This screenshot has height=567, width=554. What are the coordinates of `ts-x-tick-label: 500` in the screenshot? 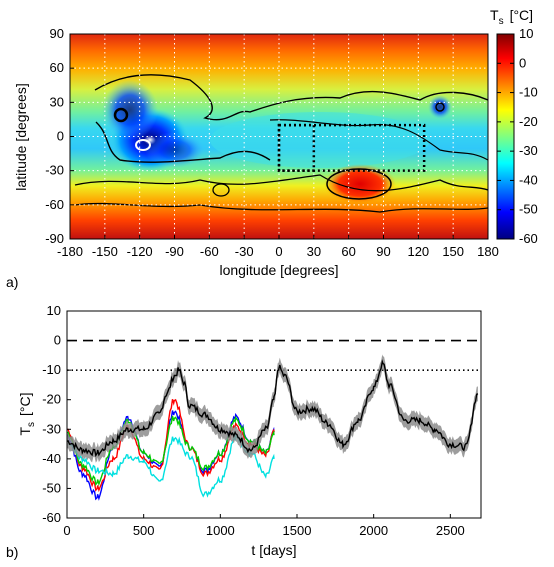 It's located at (144, 530).